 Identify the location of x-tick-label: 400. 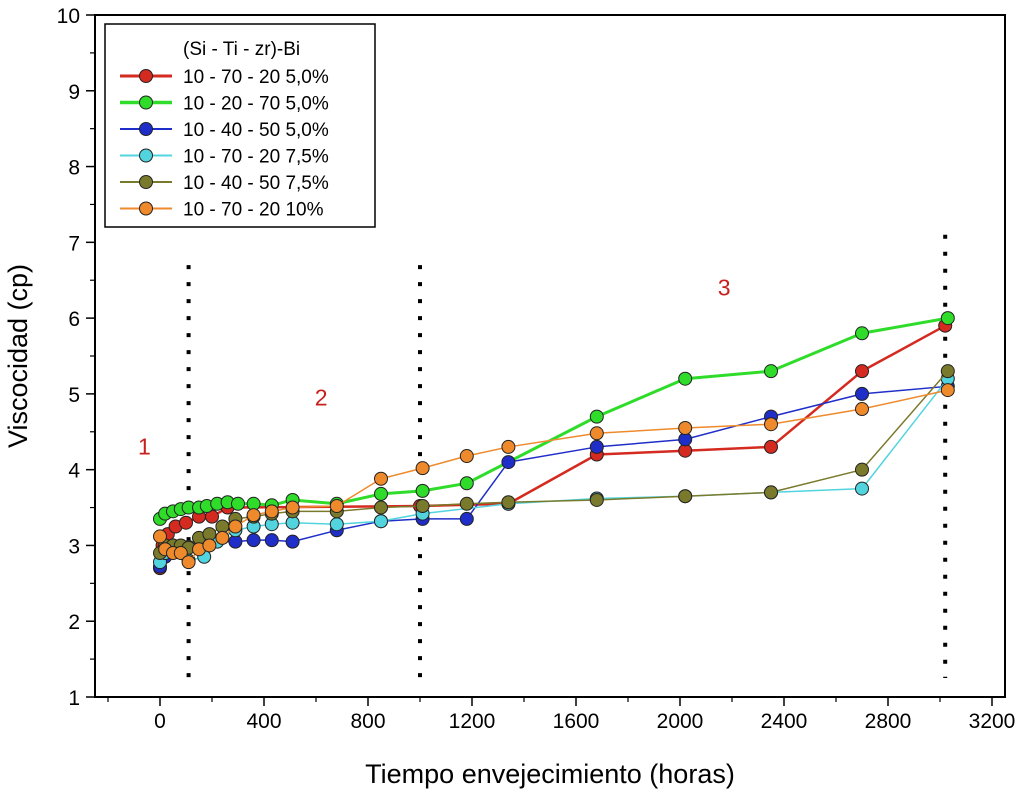
(263, 721).